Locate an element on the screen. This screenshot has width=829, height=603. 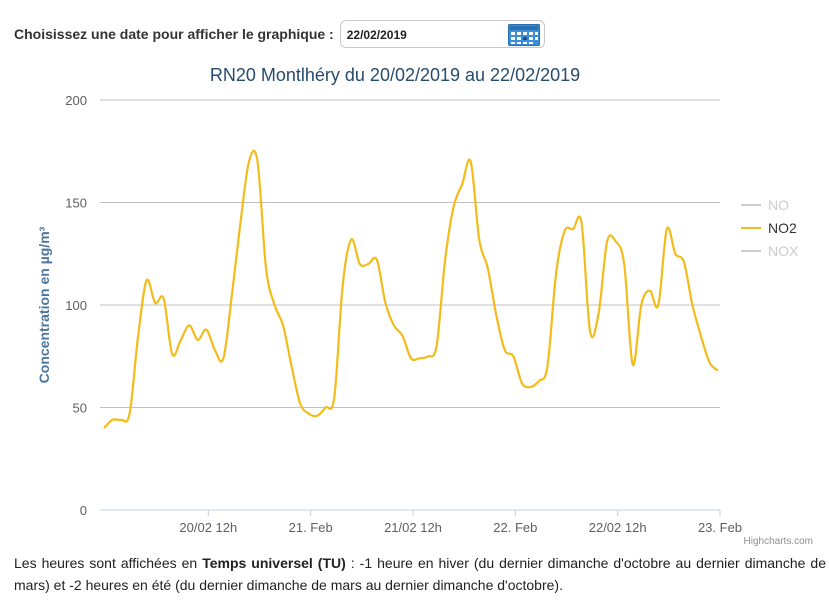
x-tick-label: 22/02 12h is located at coordinates (618, 527).